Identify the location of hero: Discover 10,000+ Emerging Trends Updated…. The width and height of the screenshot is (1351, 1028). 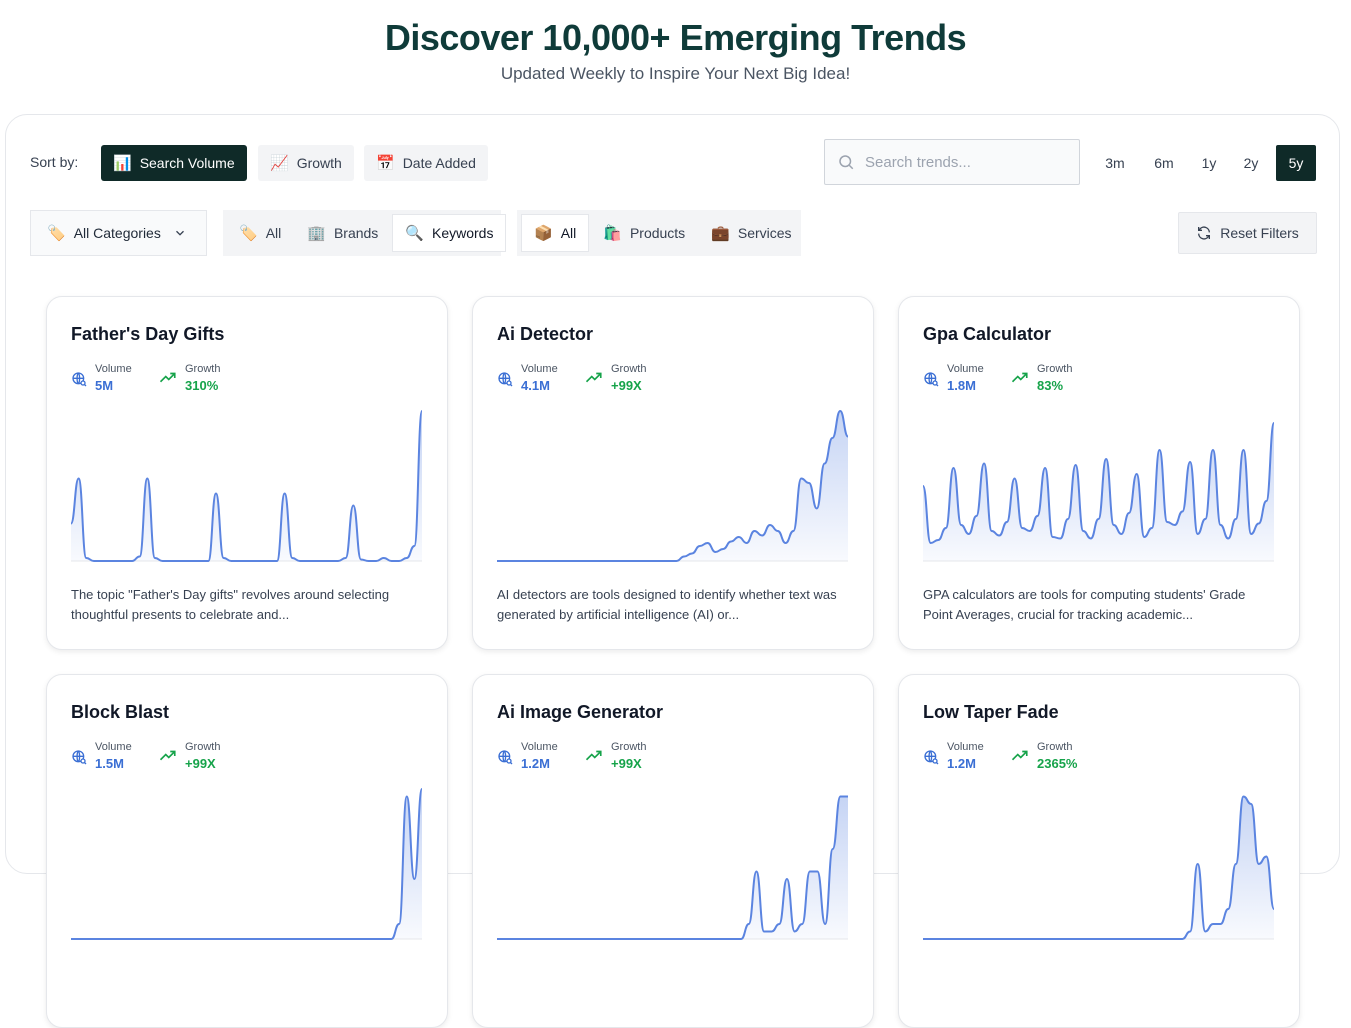
(675, 57).